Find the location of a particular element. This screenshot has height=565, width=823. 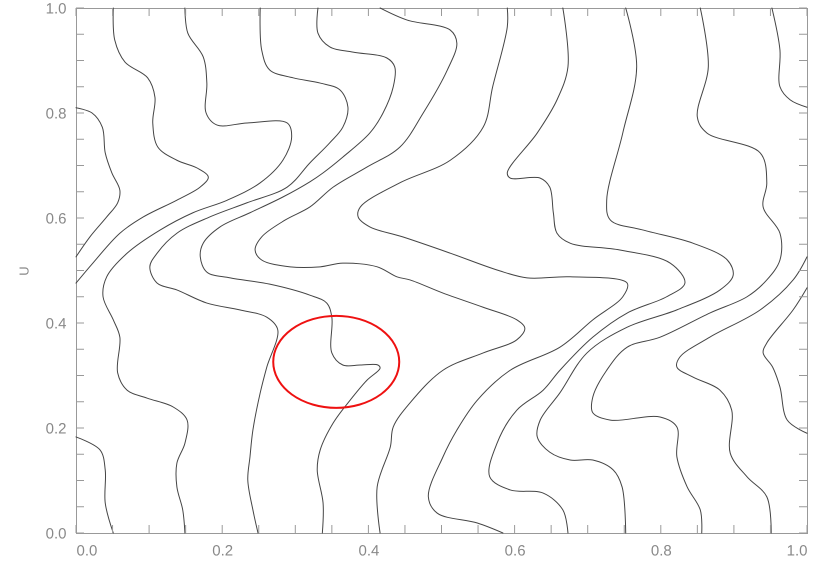

x-tick-label: 0.8 is located at coordinates (661, 551).